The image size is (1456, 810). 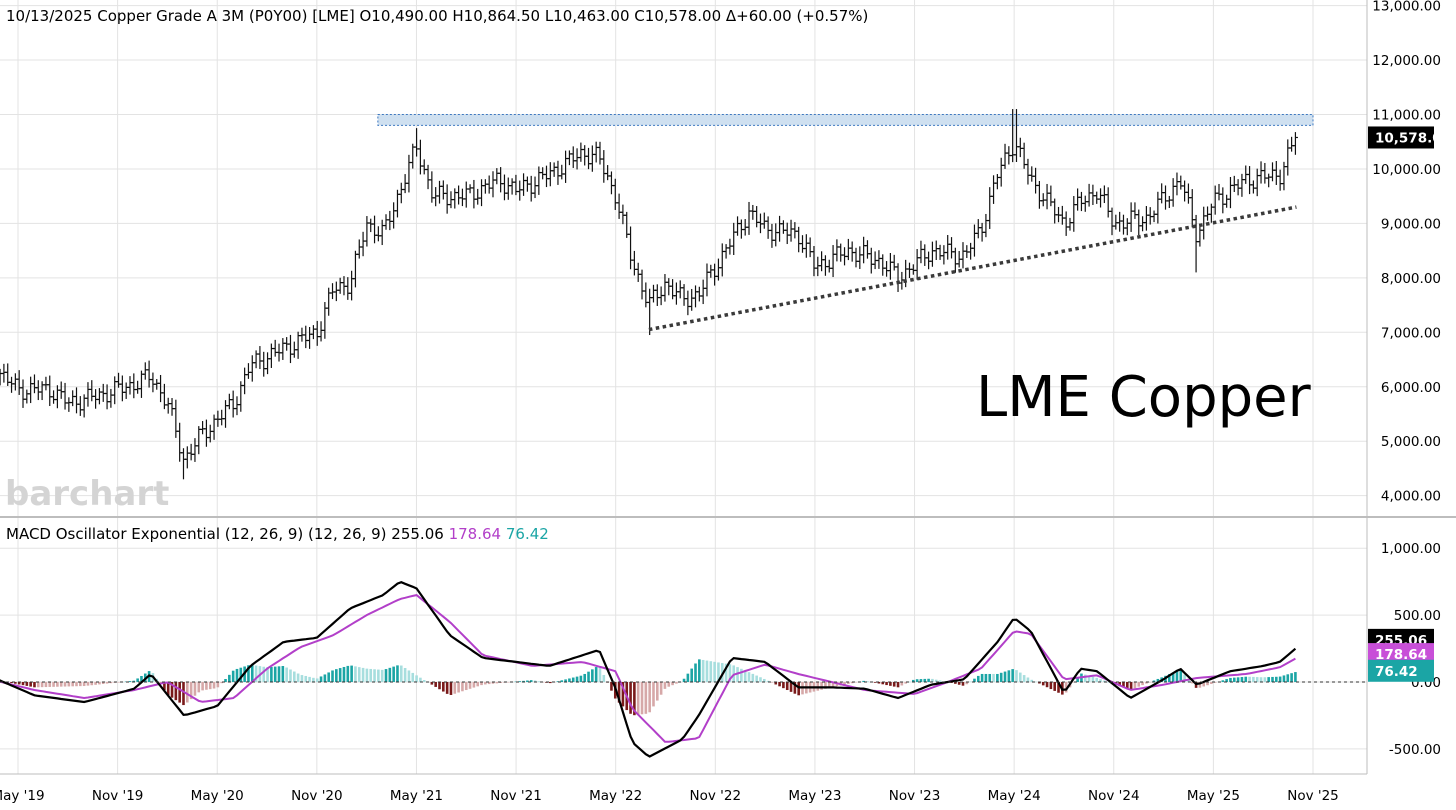 What do you see at coordinates (516, 796) in the screenshot?
I see `x-tick-label: Nov '21` at bounding box center [516, 796].